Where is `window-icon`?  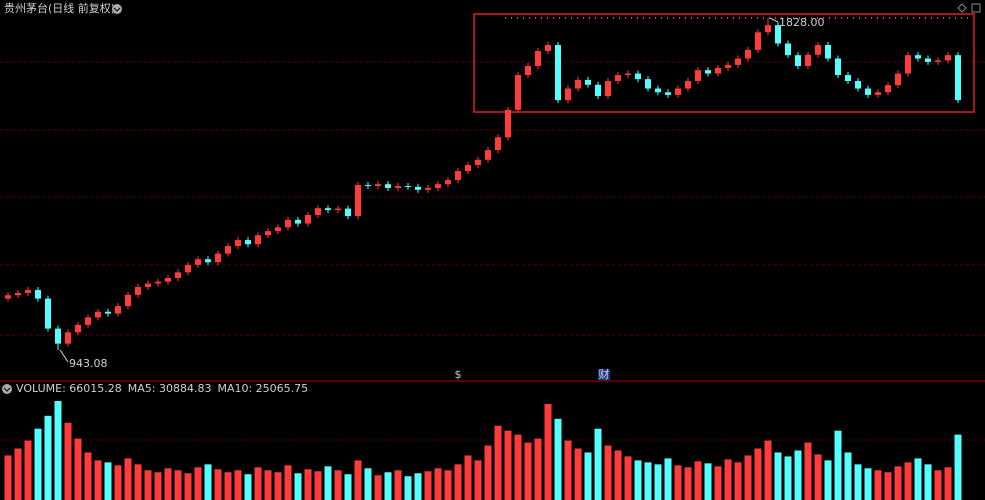 window-icon is located at coordinates (976, 8).